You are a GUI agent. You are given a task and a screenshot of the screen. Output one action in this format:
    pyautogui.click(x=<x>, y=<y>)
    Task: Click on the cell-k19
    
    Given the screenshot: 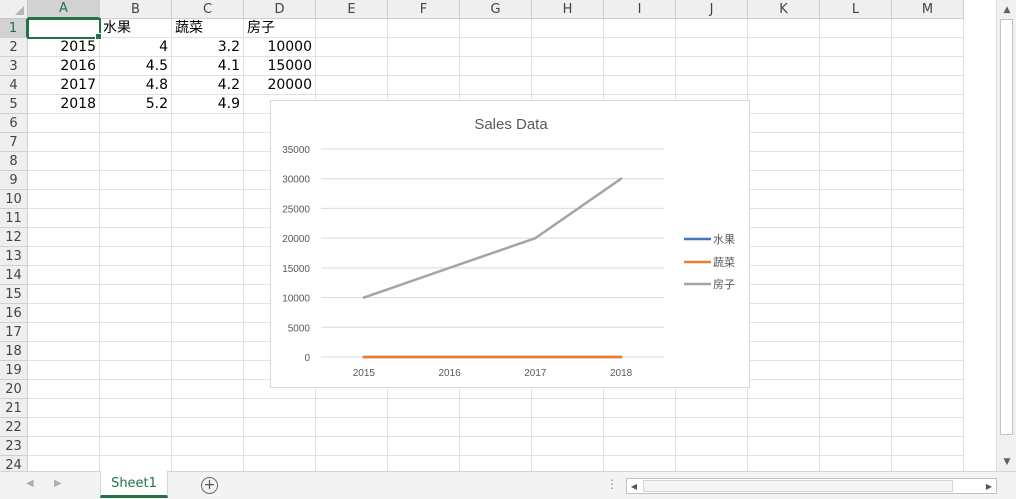 What is the action you would take?
    pyautogui.click(x=784, y=370)
    